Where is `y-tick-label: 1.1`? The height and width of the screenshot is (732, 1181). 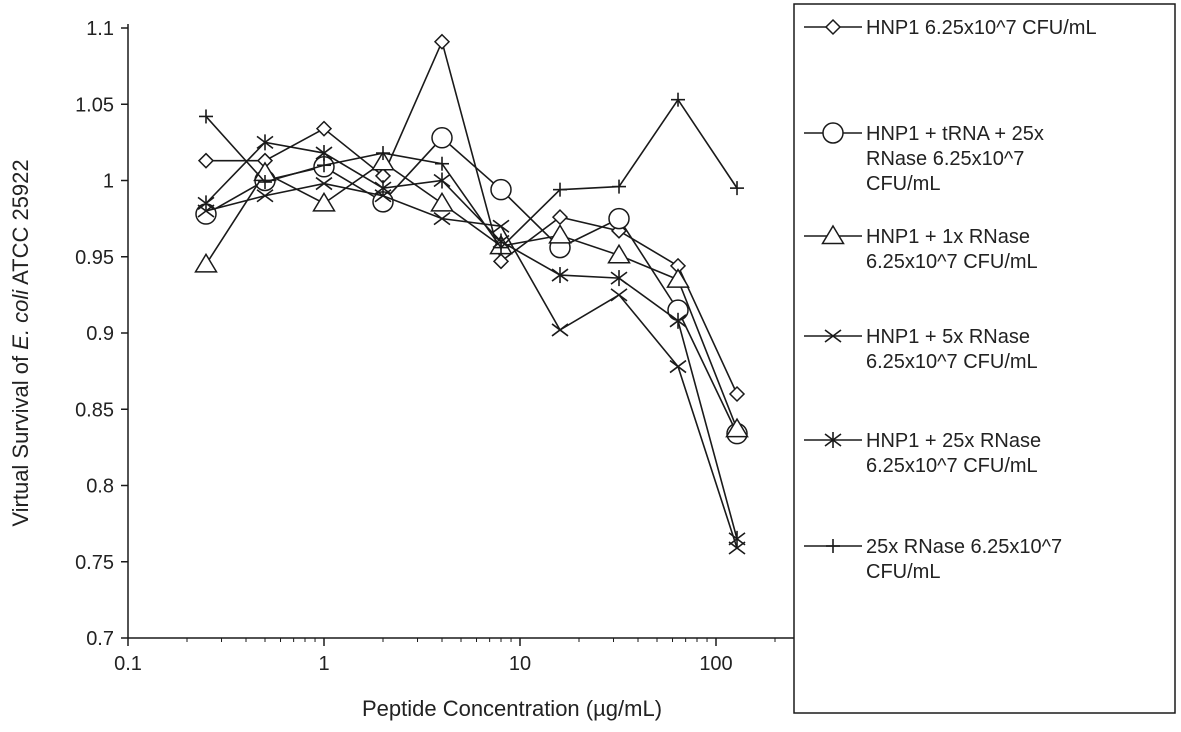
y-tick-label: 1.1 is located at coordinates (100, 29).